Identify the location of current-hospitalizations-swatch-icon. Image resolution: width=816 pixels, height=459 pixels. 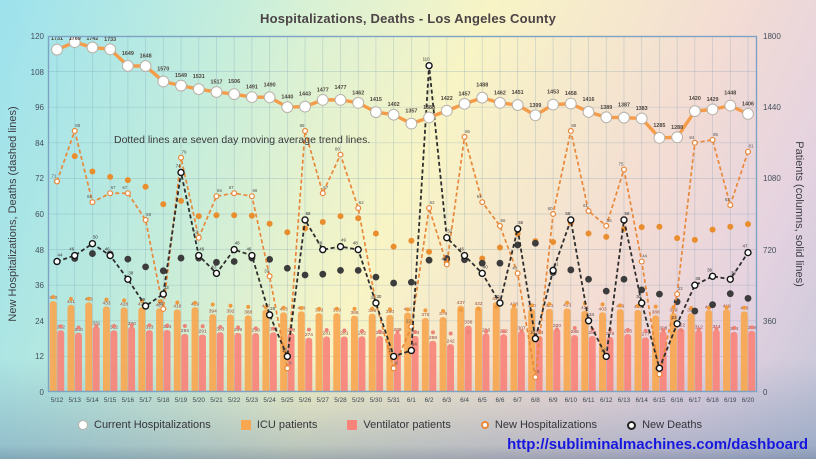
(83, 425).